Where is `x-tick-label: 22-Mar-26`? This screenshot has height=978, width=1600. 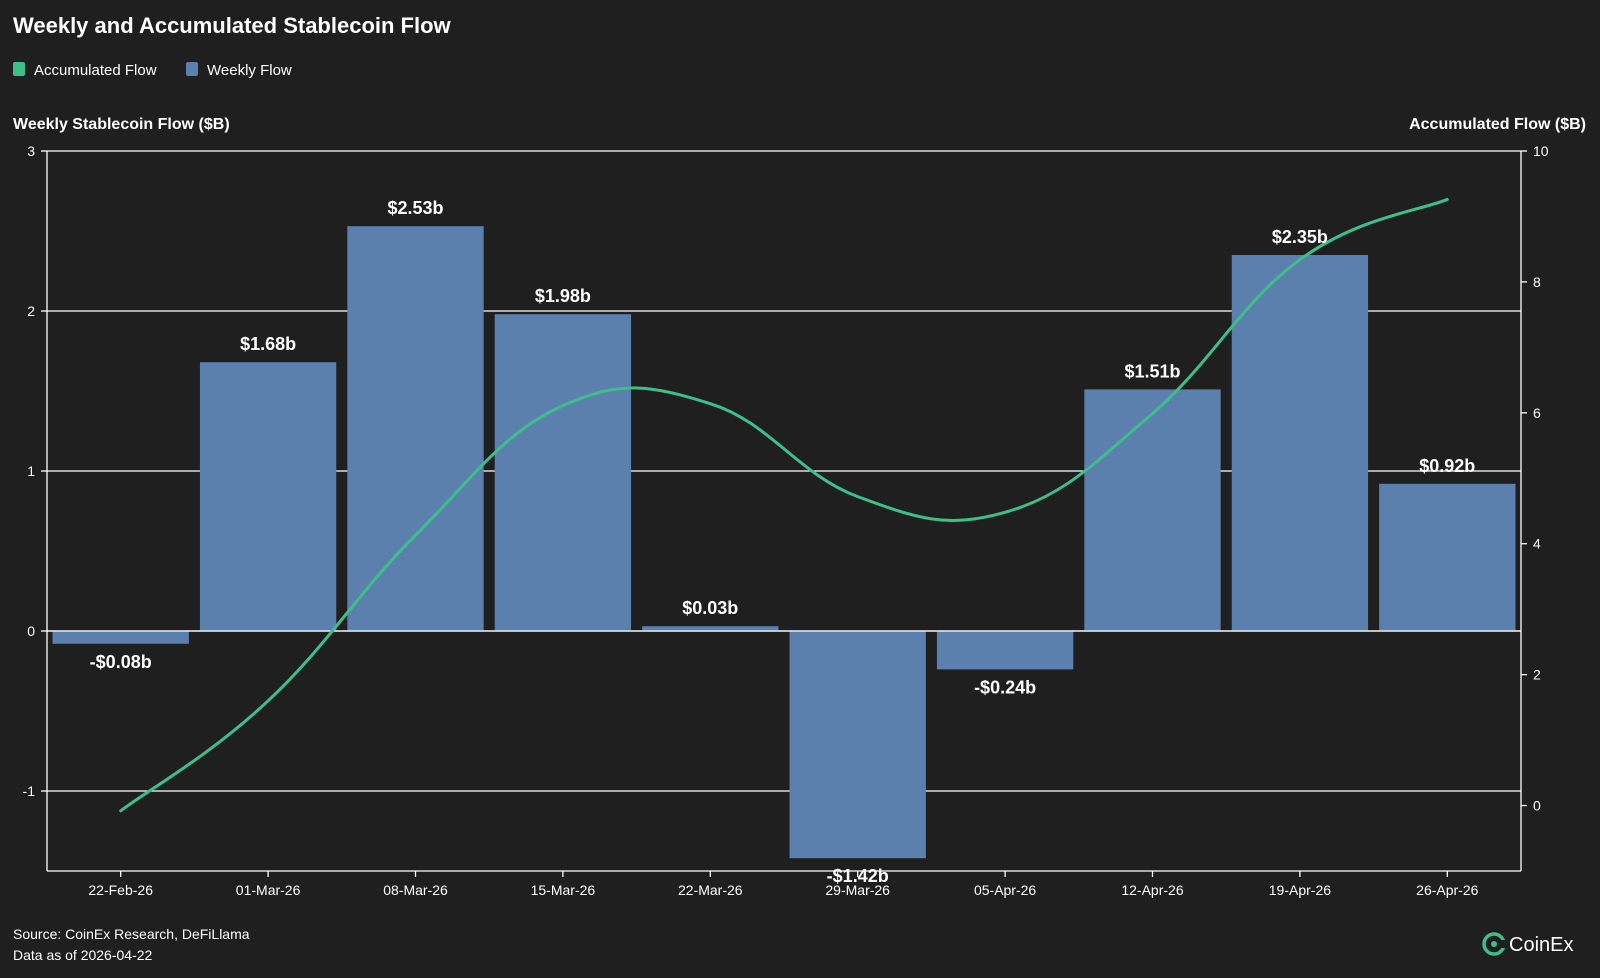
x-tick-label: 22-Mar-26 is located at coordinates (710, 890).